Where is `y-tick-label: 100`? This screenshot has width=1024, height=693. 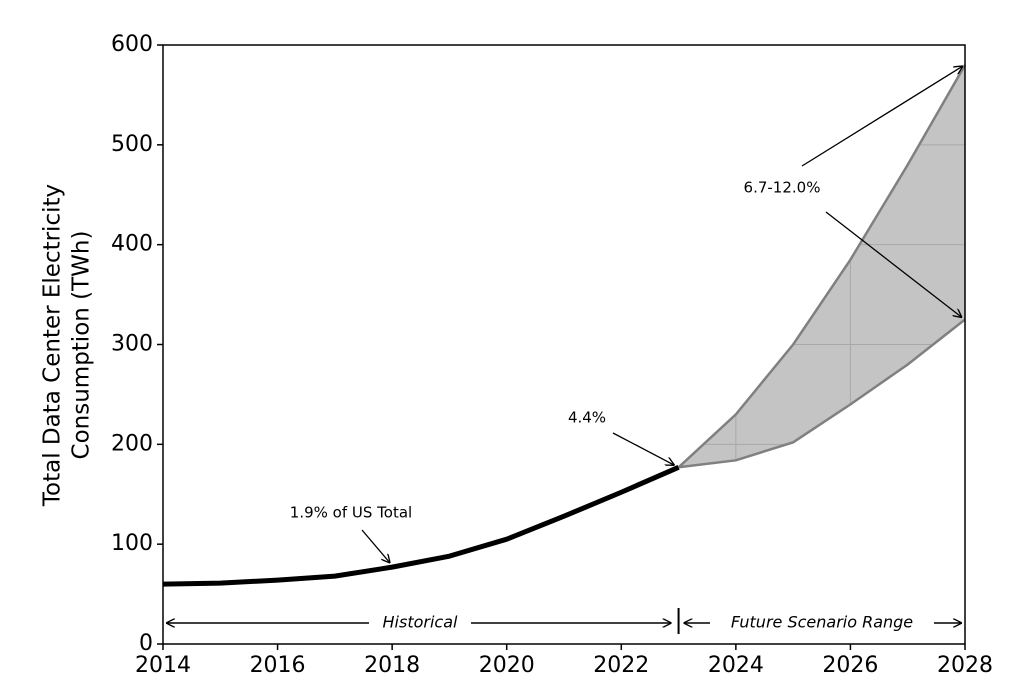 y-tick-label: 100 is located at coordinates (132, 543).